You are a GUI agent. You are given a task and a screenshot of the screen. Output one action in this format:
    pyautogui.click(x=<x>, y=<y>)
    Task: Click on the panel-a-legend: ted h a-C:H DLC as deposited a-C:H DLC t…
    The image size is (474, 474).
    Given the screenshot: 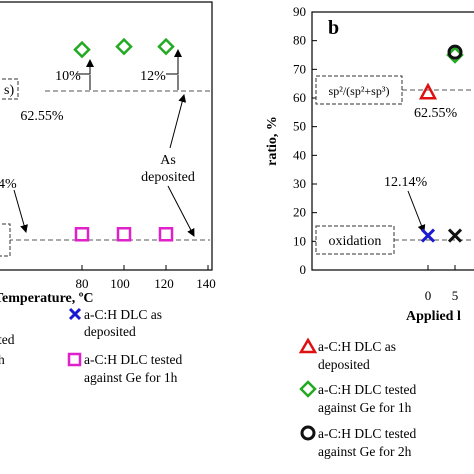 What is the action you would take?
    pyautogui.click(x=91, y=346)
    